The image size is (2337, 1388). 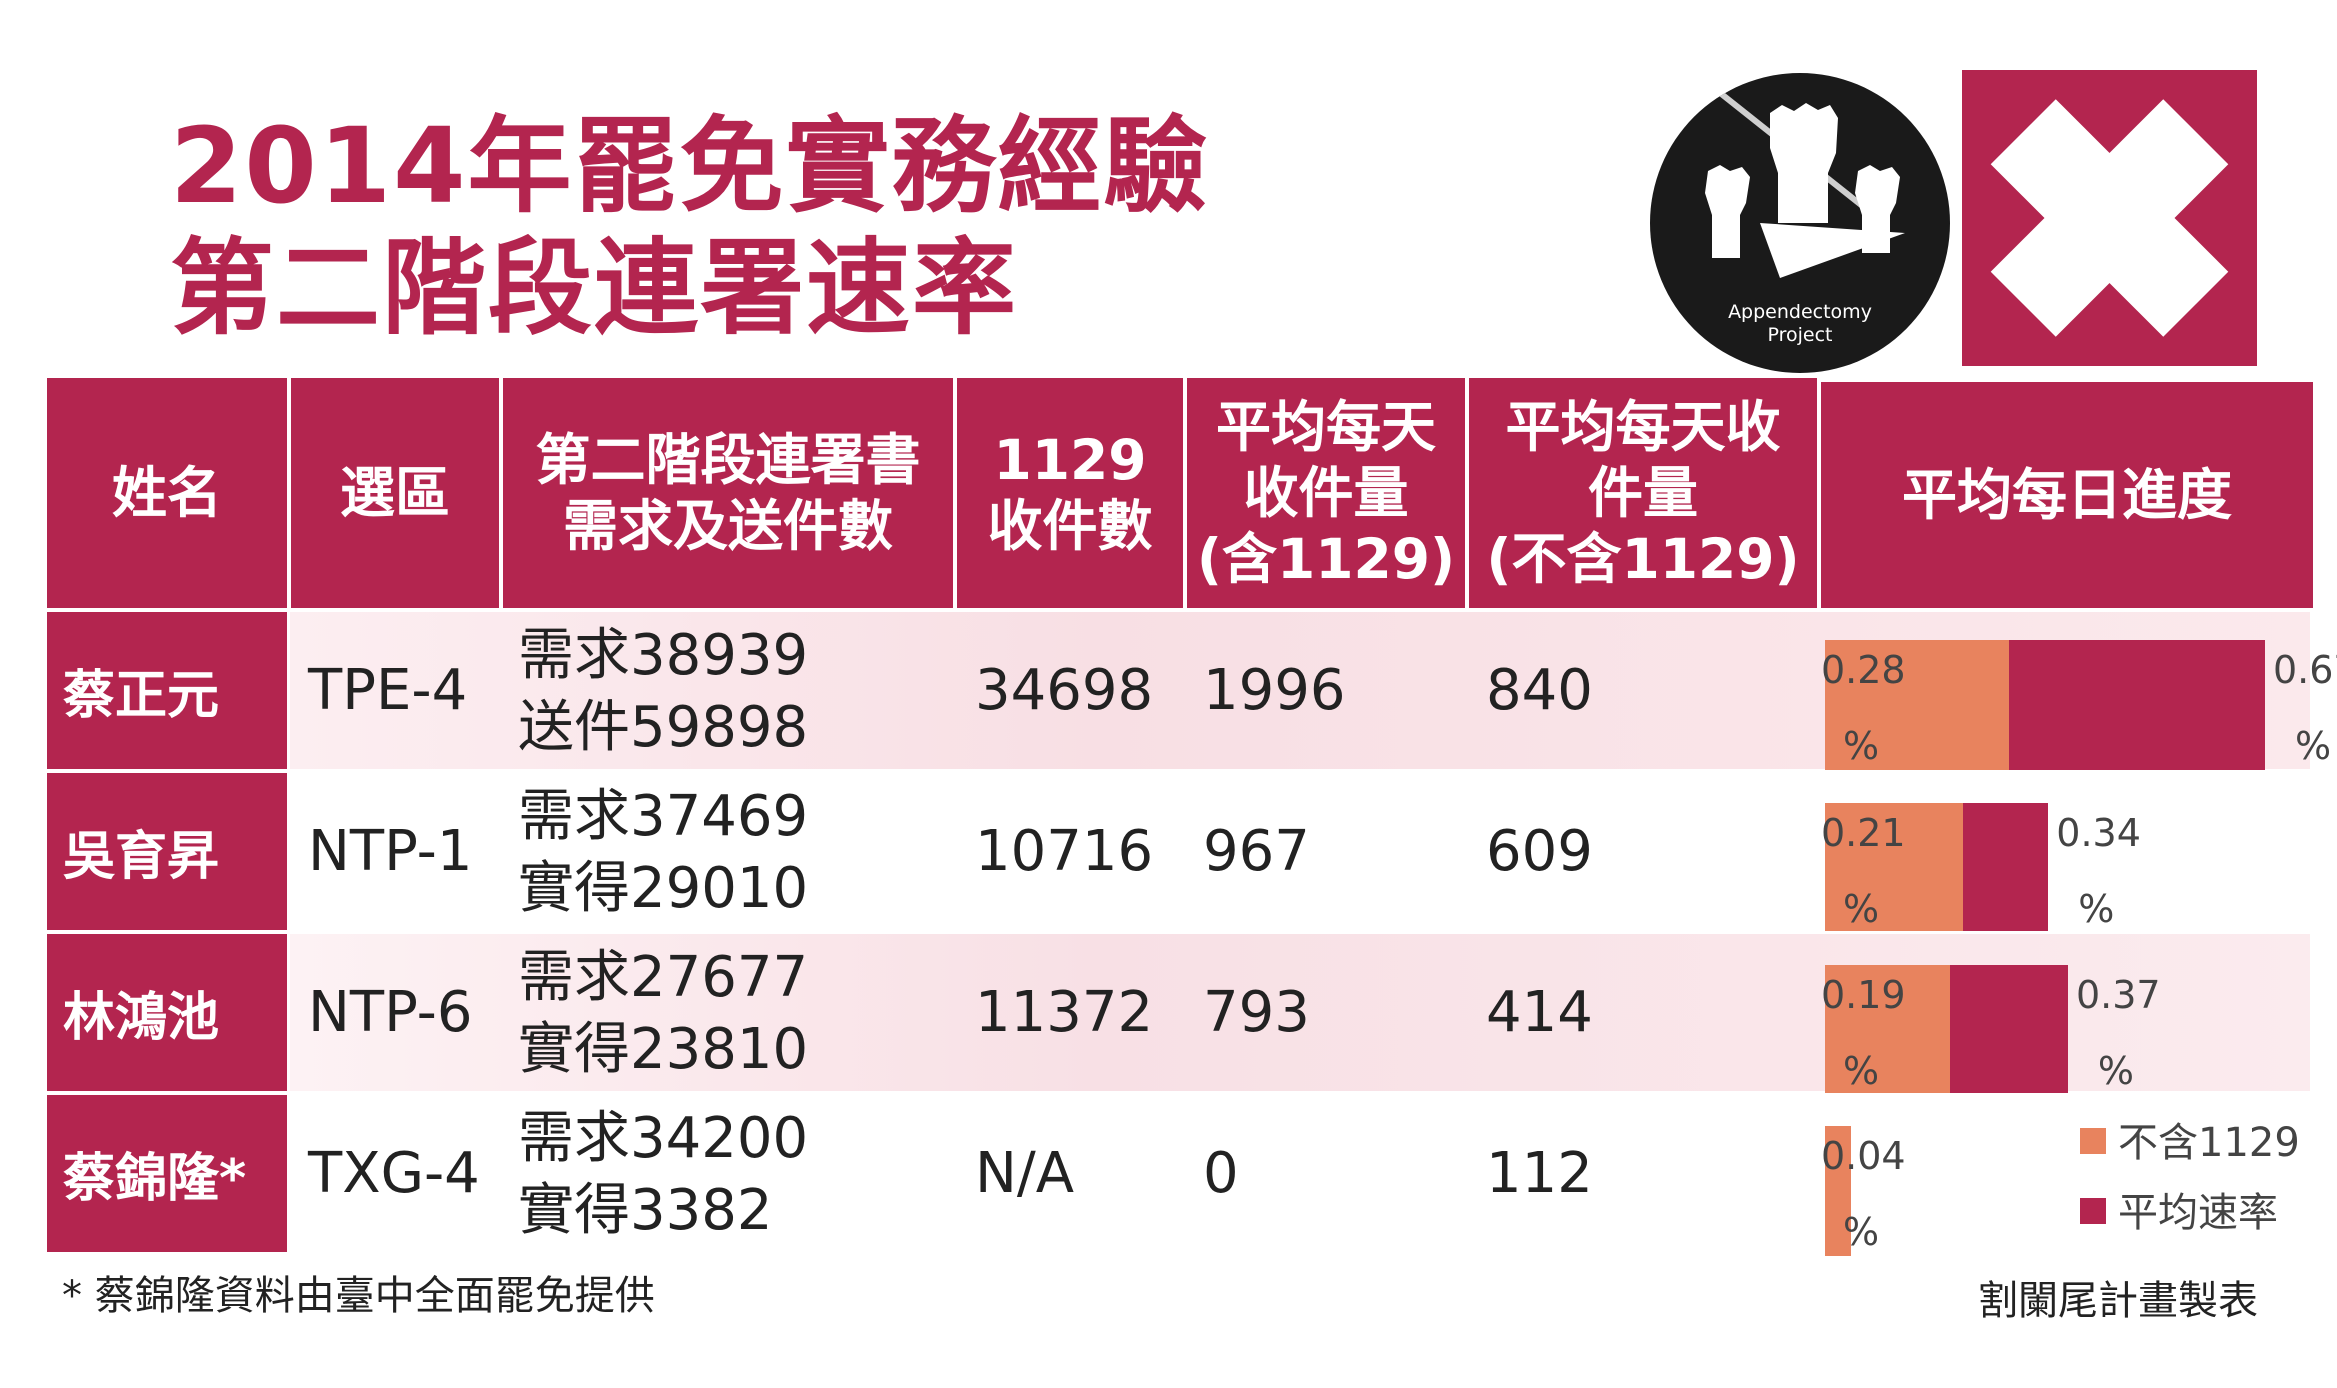 What do you see at coordinates (1539, 1012) in the screenshot?
I see `row-3-avg-excl: 414` at bounding box center [1539, 1012].